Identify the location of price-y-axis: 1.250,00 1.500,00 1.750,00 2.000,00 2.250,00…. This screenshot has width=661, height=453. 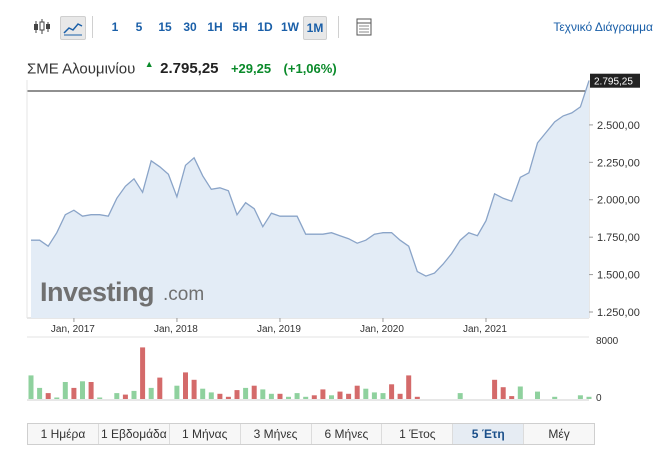
(614, 219).